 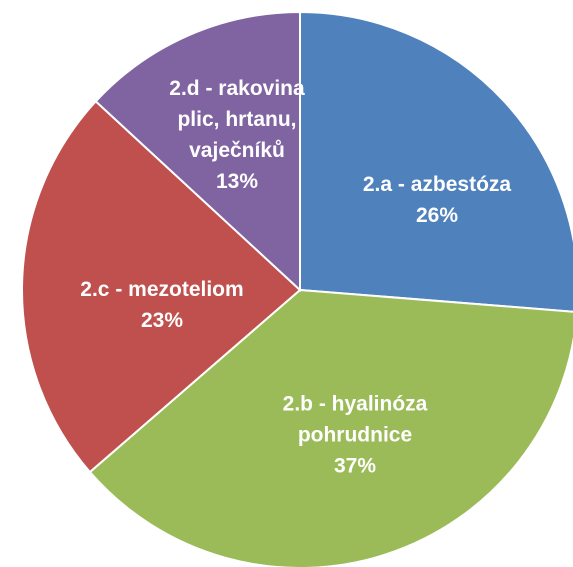 I want to click on slice-label: 2.c - mezoteliom 23%, so click(x=162, y=305).